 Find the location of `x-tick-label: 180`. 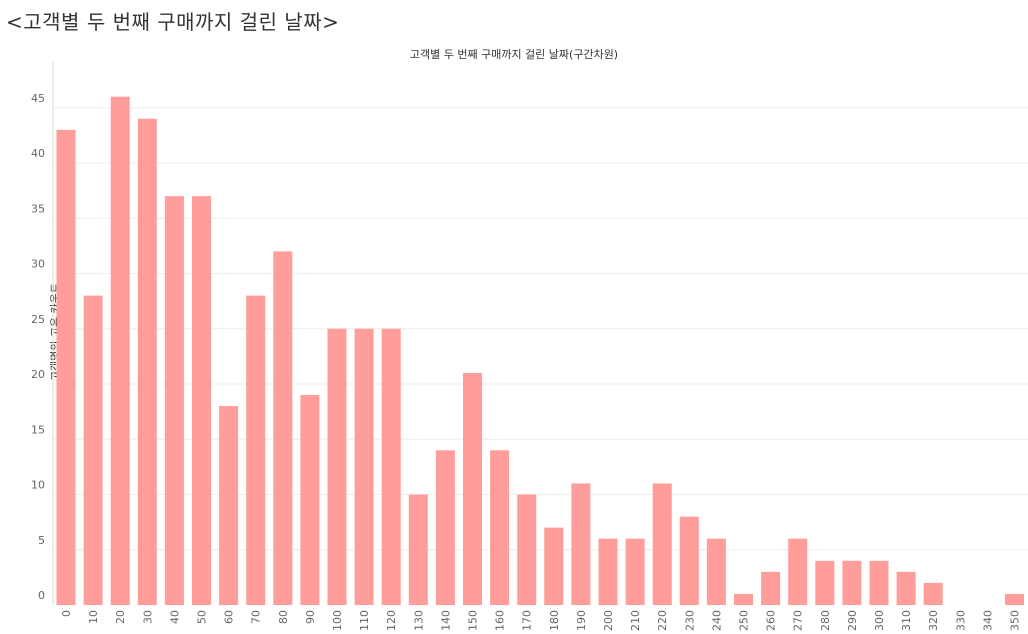

x-tick-label: 180 is located at coordinates (554, 620).